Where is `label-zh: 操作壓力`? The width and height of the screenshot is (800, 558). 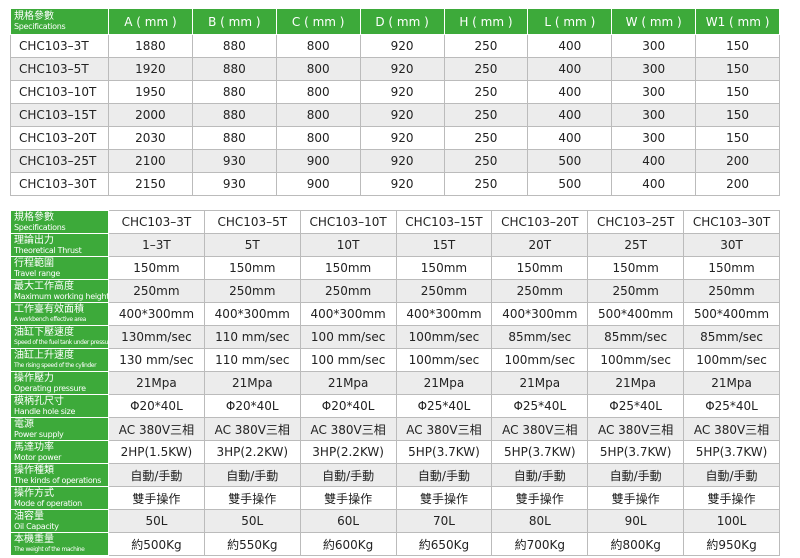 label-zh: 操作壓力 is located at coordinates (34, 378).